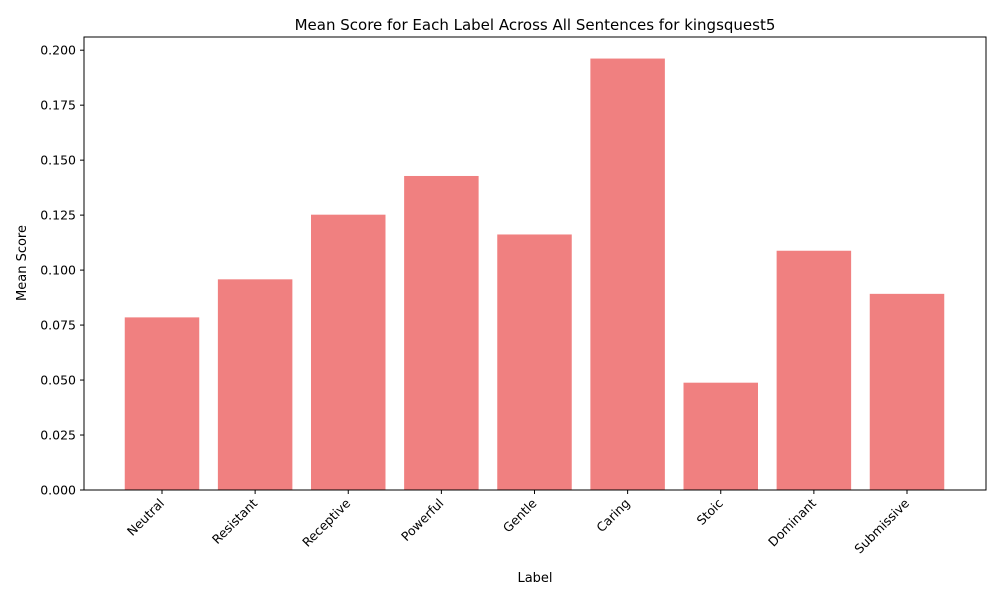 This screenshot has height=600, width=1000. Describe the element at coordinates (792, 522) in the screenshot. I see `x-tick-label-dominant: Dominant` at that location.